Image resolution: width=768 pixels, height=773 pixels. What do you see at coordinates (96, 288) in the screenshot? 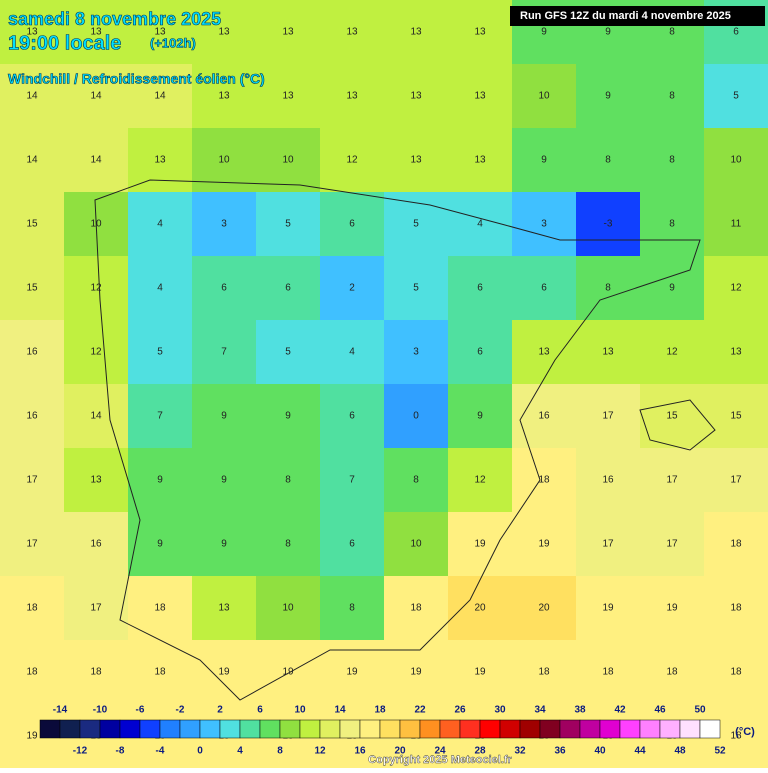
I see `cell-value: 12` at bounding box center [96, 288].